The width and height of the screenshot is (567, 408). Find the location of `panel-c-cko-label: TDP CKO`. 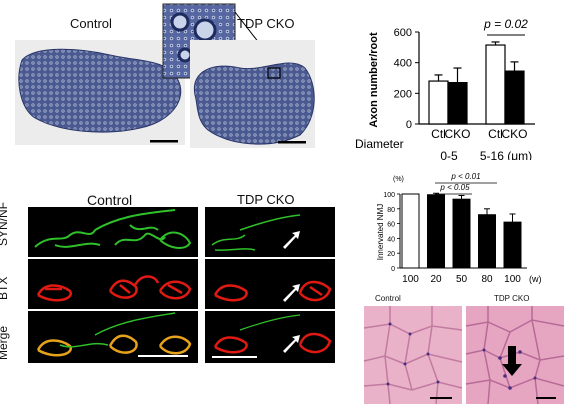

panel-c-cko-label: TDP CKO is located at coordinates (266, 199).